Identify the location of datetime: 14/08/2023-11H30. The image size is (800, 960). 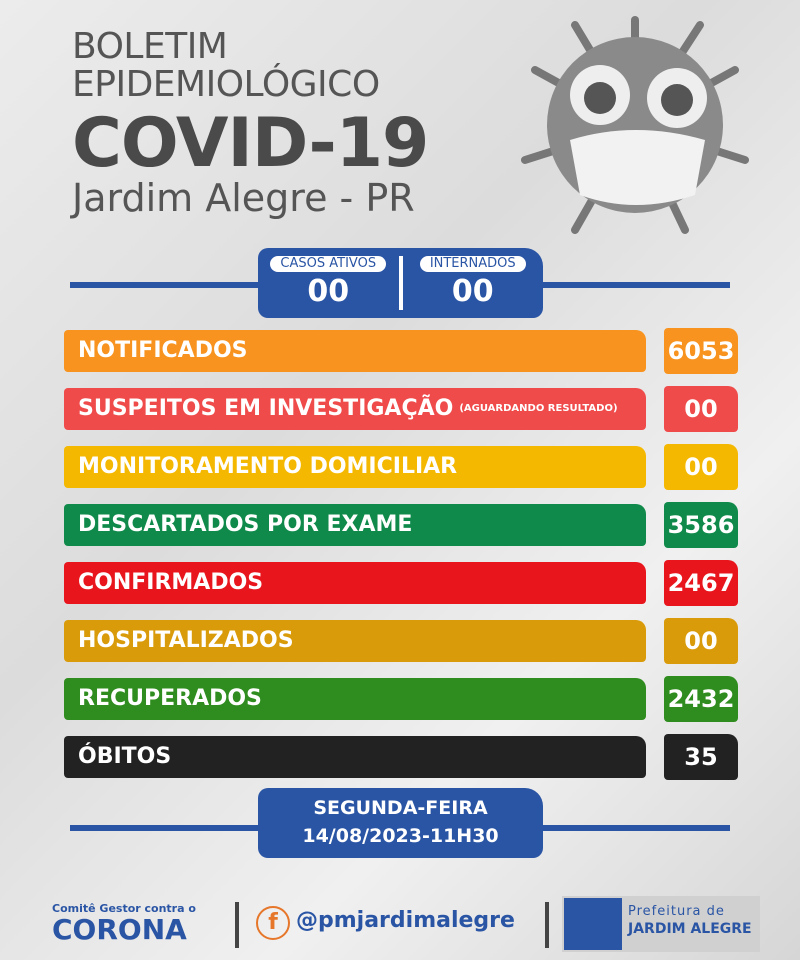
(400, 836).